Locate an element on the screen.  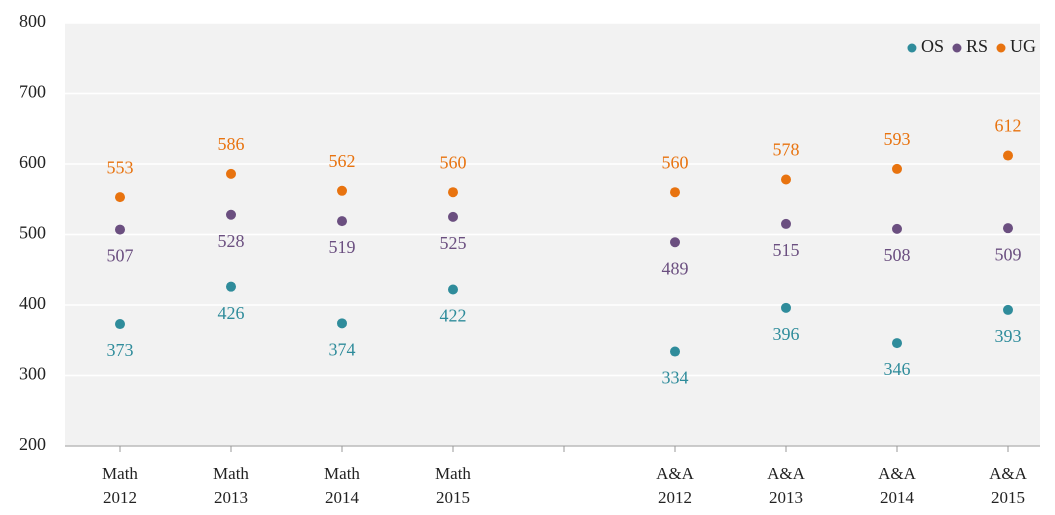
y-tick-label: 800 is located at coordinates (32, 21).